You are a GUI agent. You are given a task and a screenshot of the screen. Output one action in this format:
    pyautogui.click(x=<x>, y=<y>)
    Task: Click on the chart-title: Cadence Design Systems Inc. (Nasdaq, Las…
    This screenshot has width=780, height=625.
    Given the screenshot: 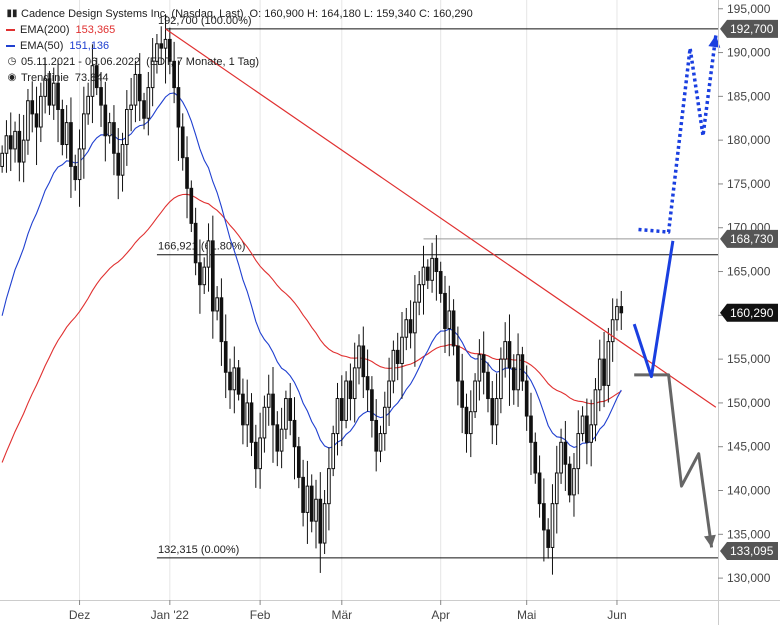 What is the action you would take?
    pyautogui.click(x=132, y=14)
    